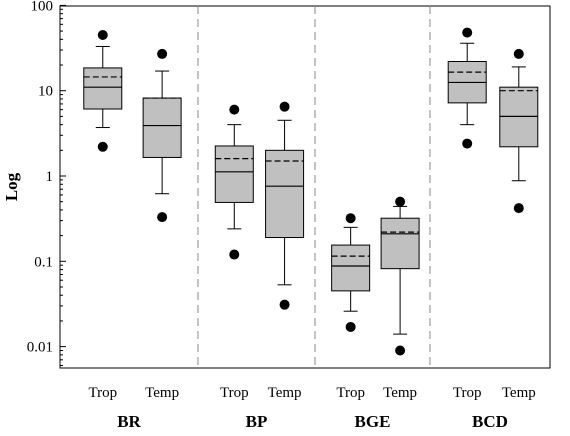 The height and width of the screenshot is (436, 570). I want to click on group-label: BR, so click(129, 421).